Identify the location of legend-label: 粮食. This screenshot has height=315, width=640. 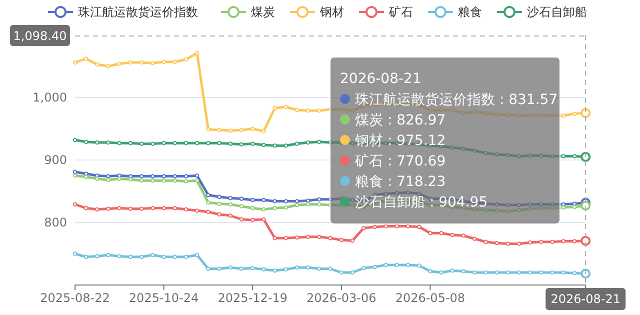
(470, 12).